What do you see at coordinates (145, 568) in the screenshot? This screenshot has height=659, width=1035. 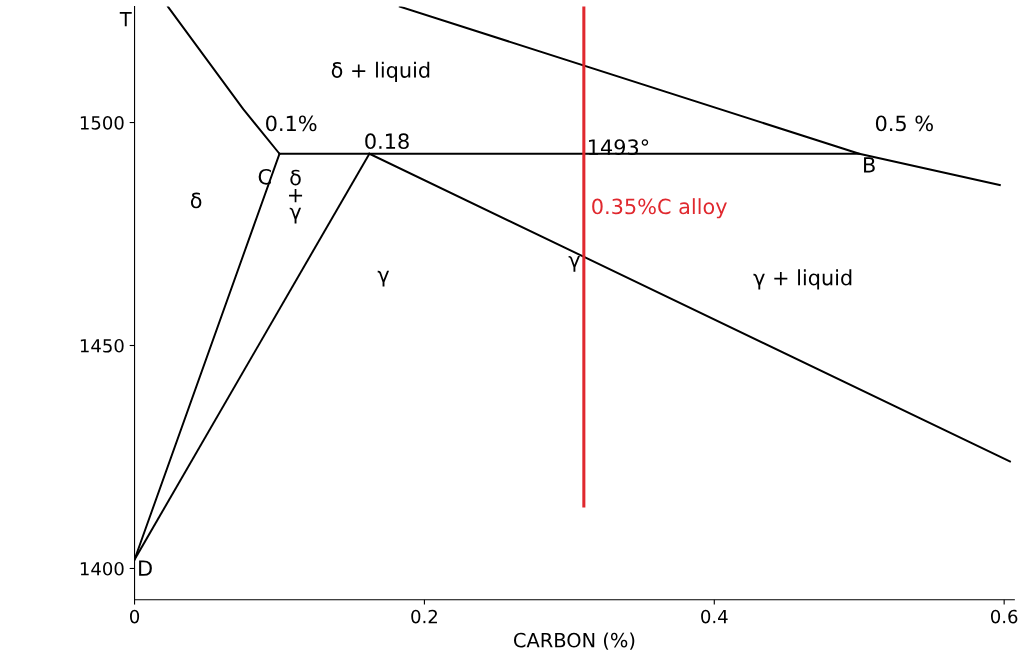 I see `annotation: D` at bounding box center [145, 568].